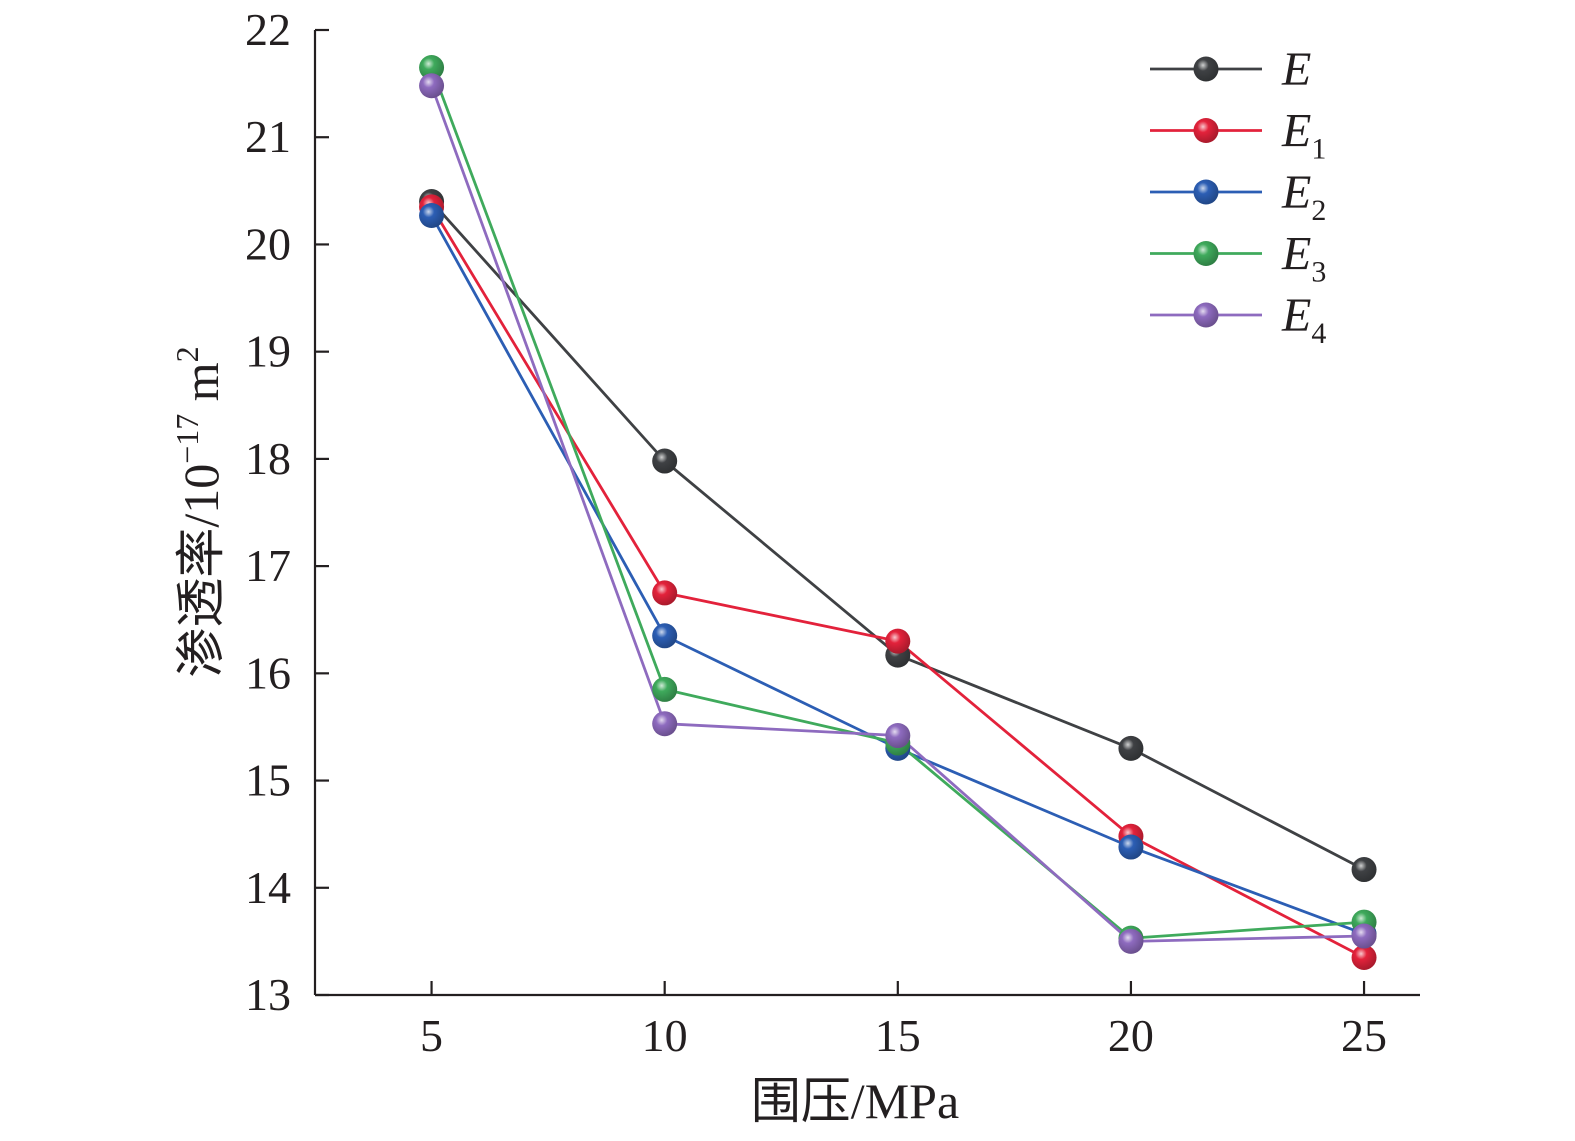 This screenshot has width=1575, height=1141. Describe the element at coordinates (898, 1035) in the screenshot. I see `x-tick-label: 15` at that location.